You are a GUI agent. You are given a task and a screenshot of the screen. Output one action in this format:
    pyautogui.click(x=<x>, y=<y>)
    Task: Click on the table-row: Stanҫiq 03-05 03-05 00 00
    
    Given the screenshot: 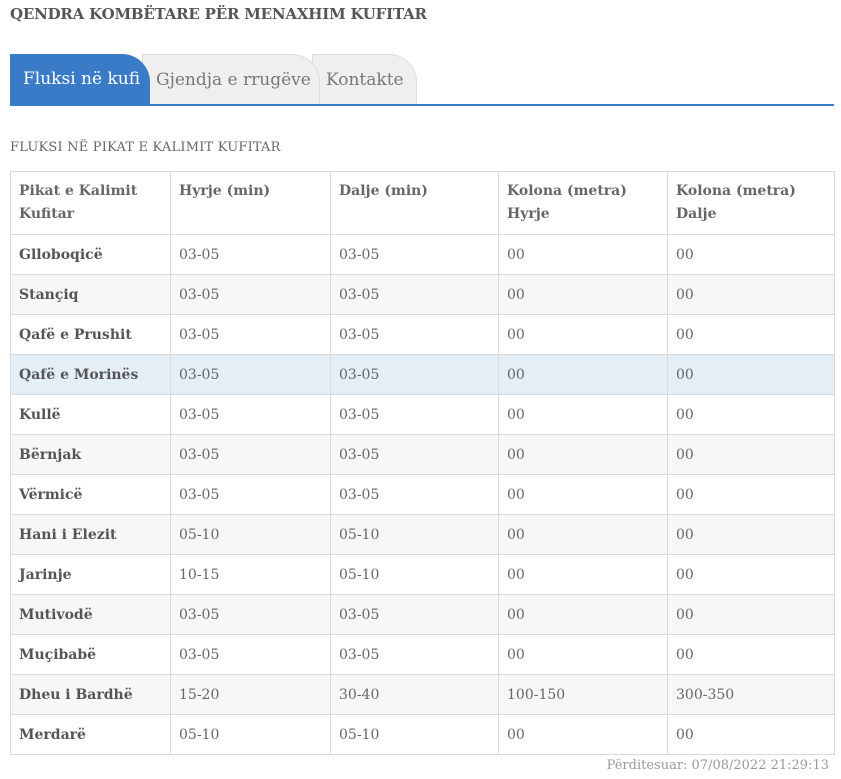 What is the action you would take?
    pyautogui.click(x=422, y=294)
    